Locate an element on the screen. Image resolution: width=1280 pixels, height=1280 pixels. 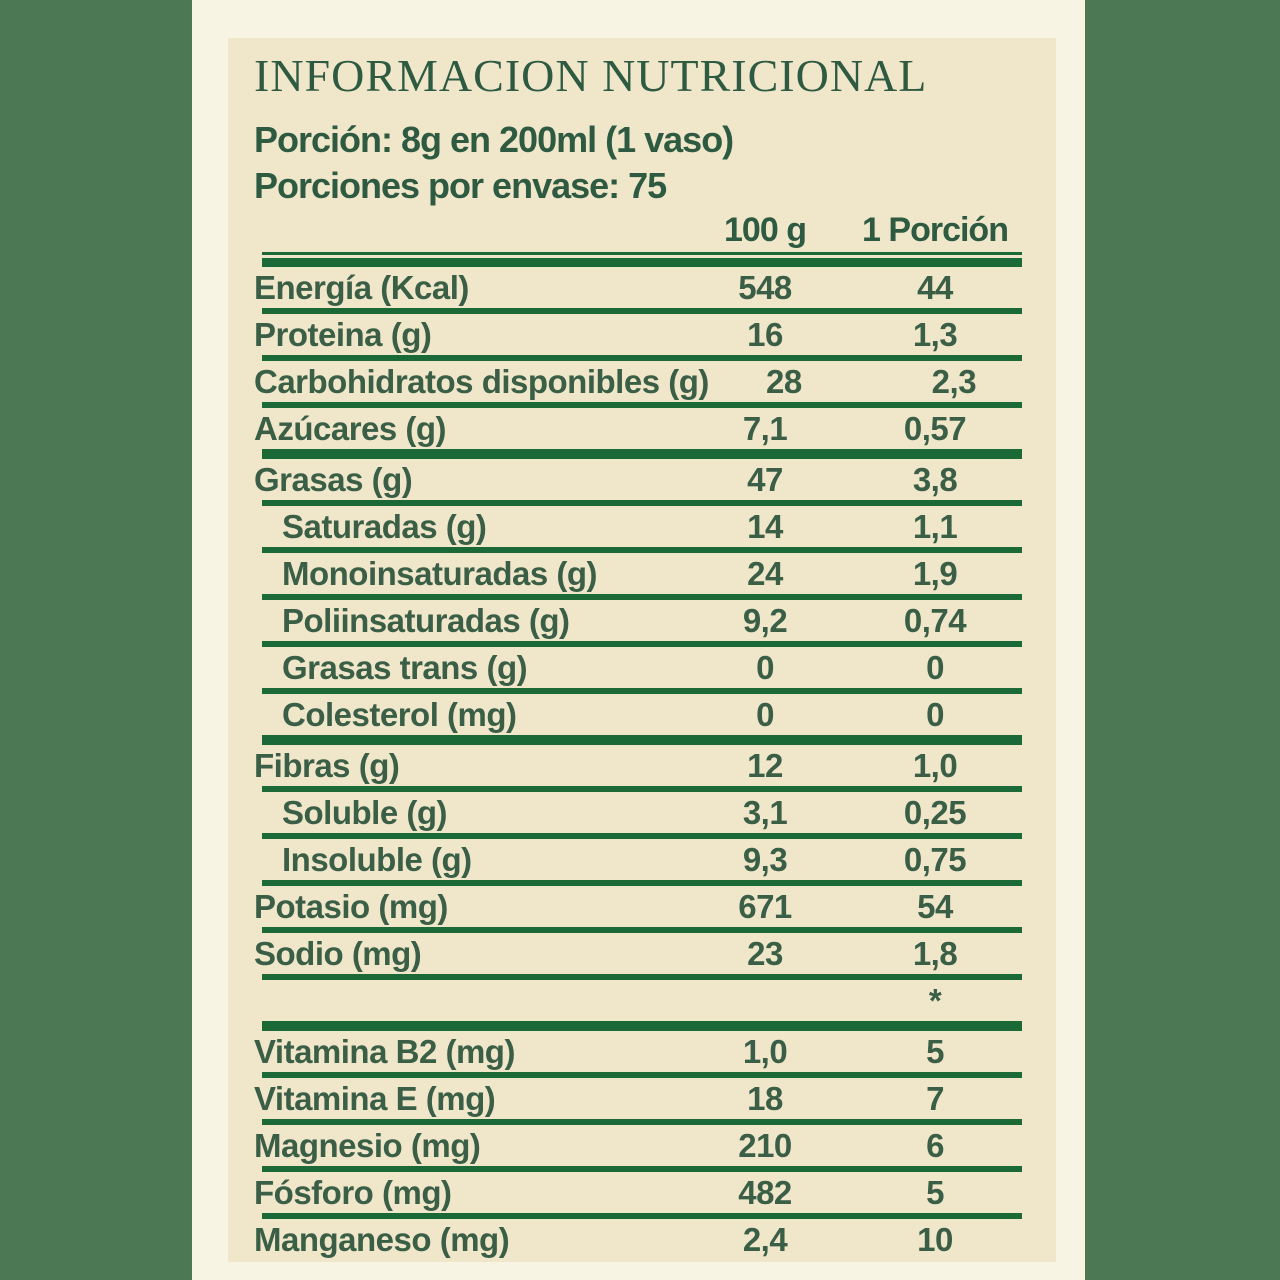
table-row: Vitamina E (mg) 18 7 is located at coordinates (642, 1098).